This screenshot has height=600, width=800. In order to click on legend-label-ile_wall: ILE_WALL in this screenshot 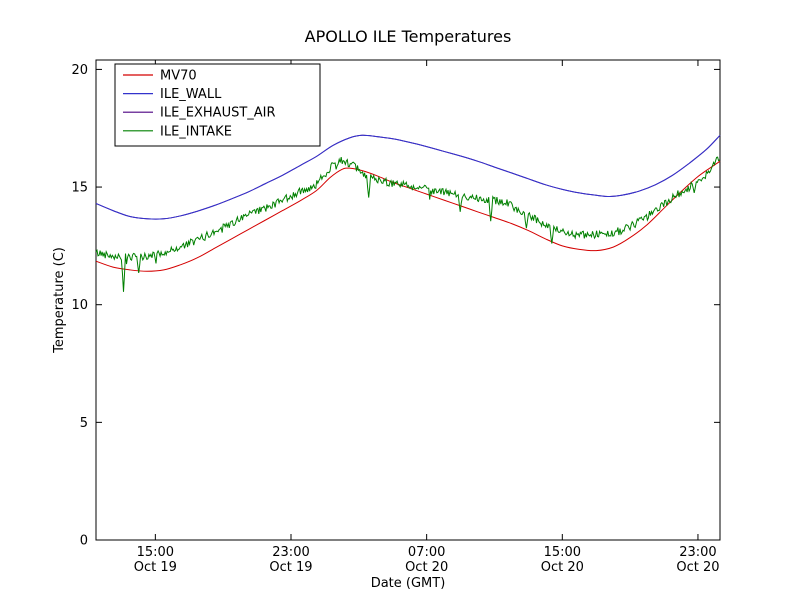, I will do `click(191, 94)`.